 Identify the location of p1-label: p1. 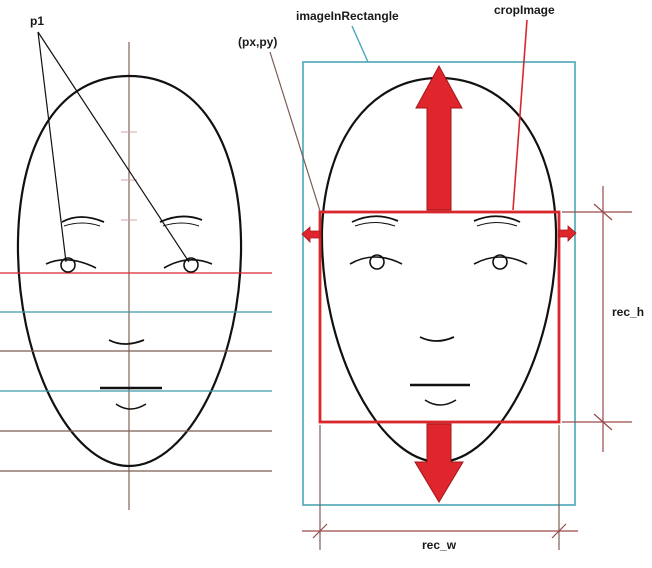
(37, 21).